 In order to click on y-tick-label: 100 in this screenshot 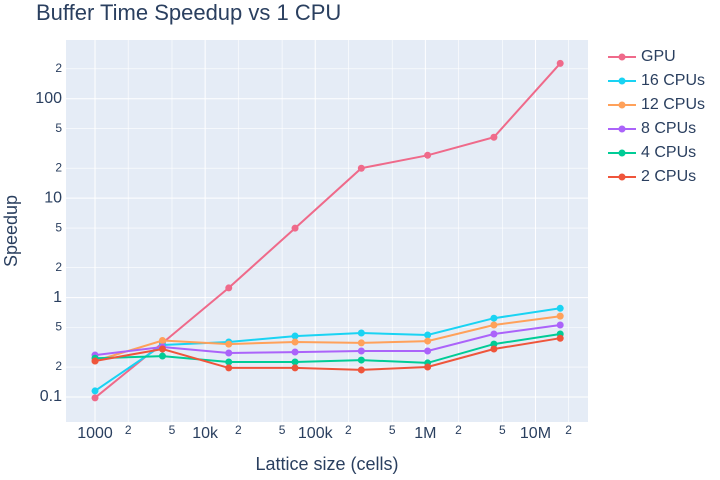, I will do `click(48, 98)`.